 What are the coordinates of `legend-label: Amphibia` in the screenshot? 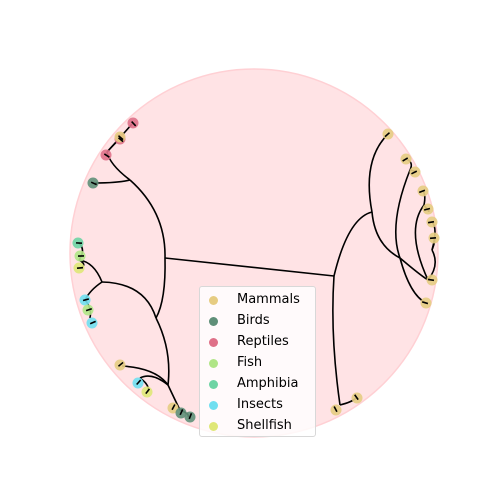 It's located at (268, 383).